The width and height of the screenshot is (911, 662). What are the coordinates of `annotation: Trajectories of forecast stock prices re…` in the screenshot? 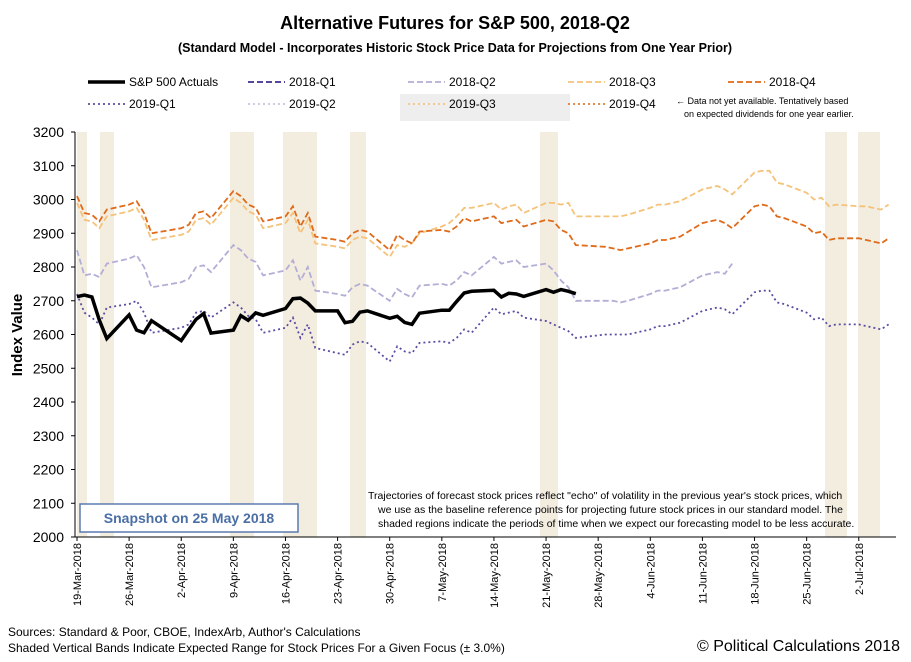 It's located at (605, 496).